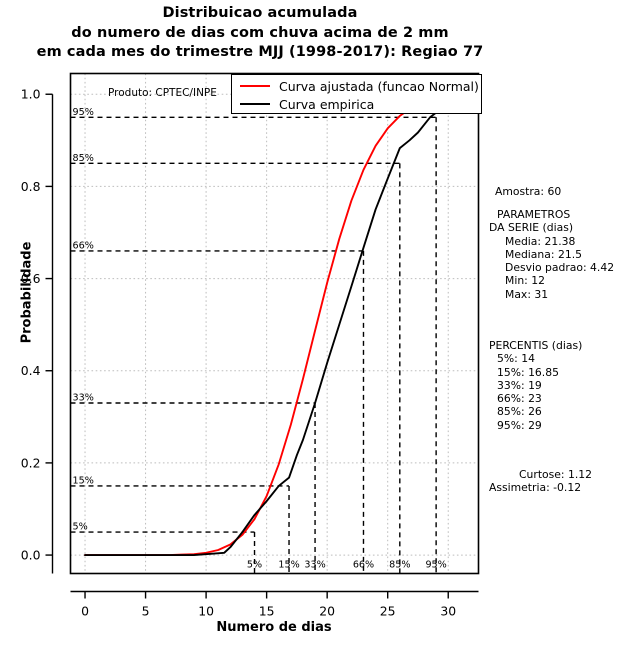 The image size is (640, 660). I want to click on percentile-label-y: 15%, so click(83, 480).